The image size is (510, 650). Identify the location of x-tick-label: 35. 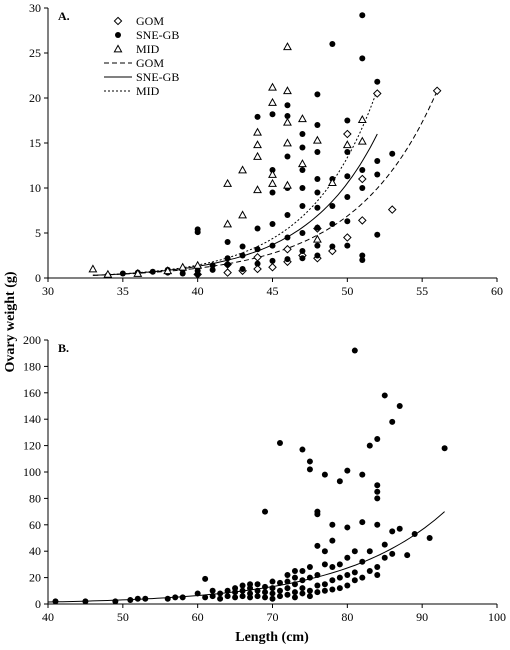
(123, 291).